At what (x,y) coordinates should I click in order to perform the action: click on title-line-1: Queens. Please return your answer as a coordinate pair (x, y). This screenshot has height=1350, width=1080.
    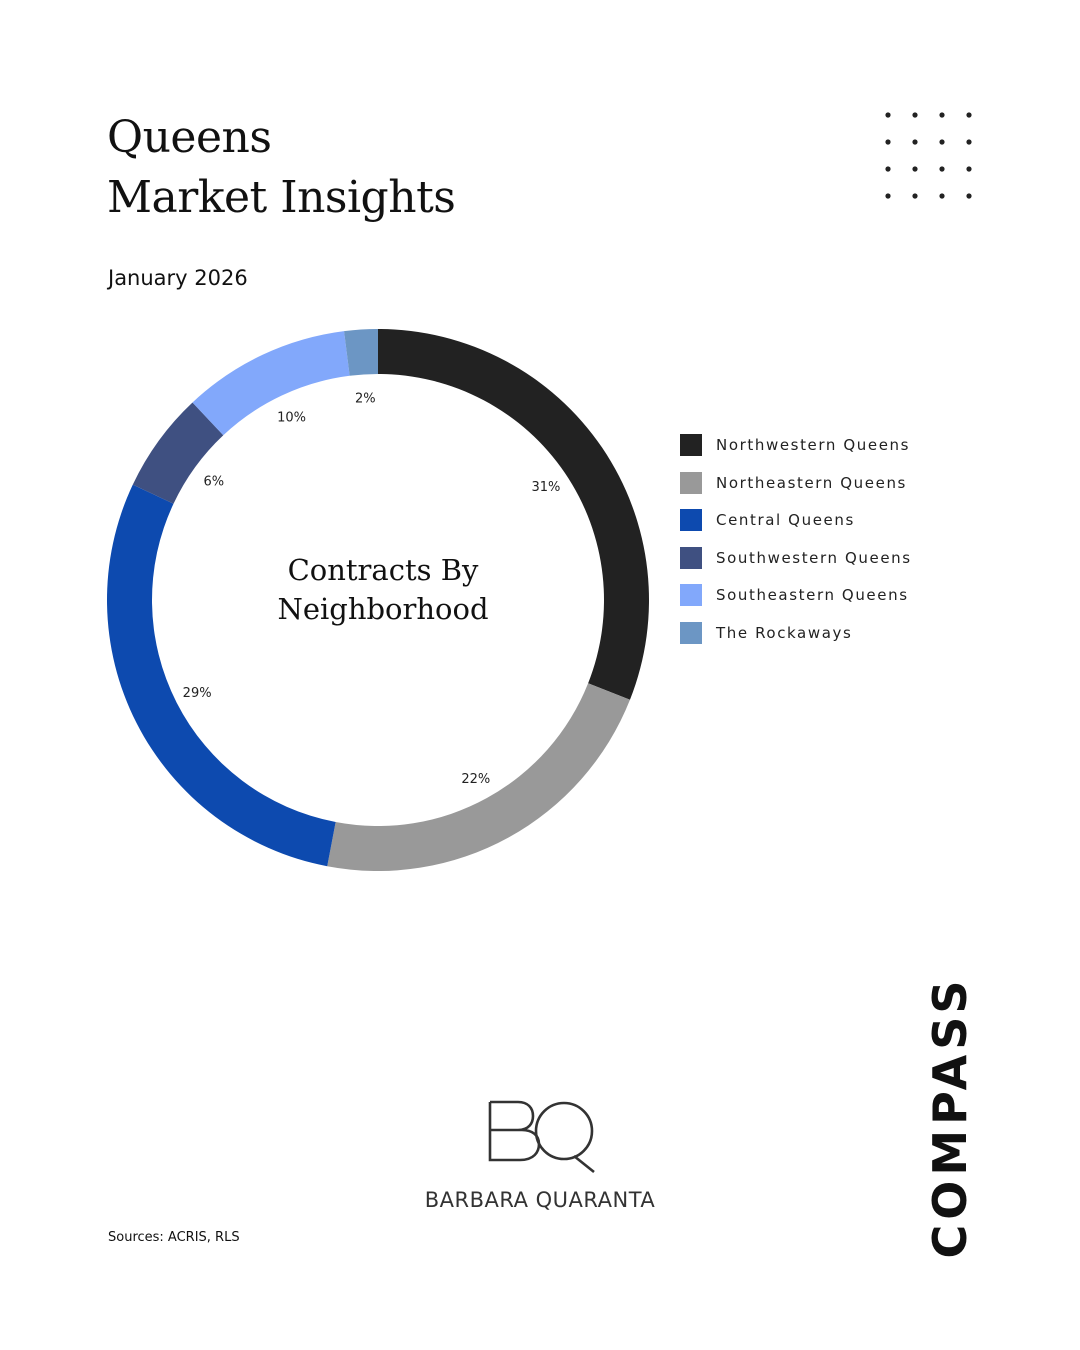
    Looking at the image, I should click on (189, 137).